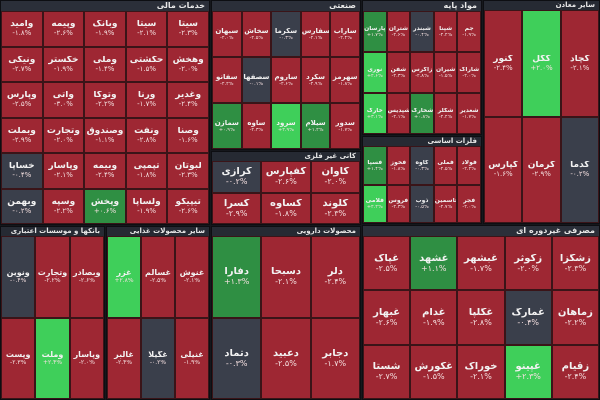 Image resolution: width=600 pixels, height=400 pixels. What do you see at coordinates (237, 208) in the screenshot?
I see `stock-tile: کسرا -۲.۹%` at bounding box center [237, 208].